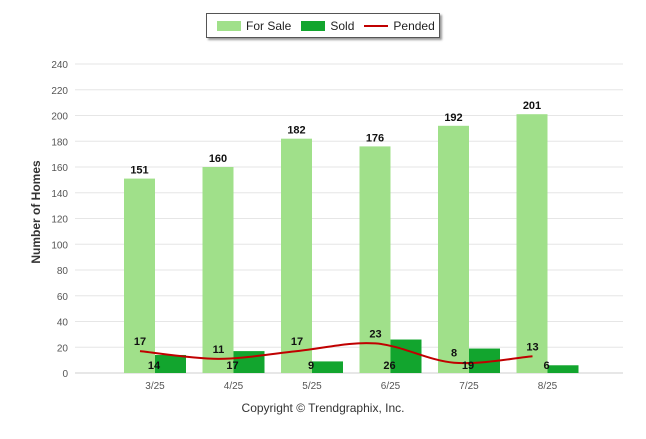 This screenshot has height=439, width=646. I want to click on data-label-sold: 9, so click(311, 366).